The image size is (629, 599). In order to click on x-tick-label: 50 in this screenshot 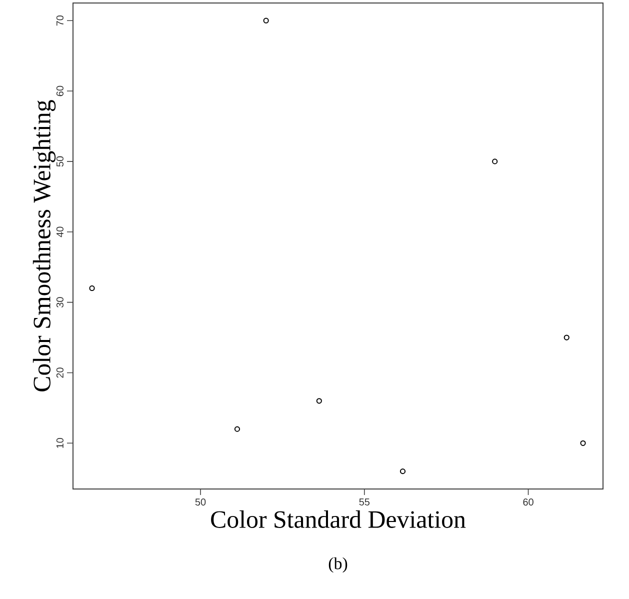, I will do `click(200, 502)`.